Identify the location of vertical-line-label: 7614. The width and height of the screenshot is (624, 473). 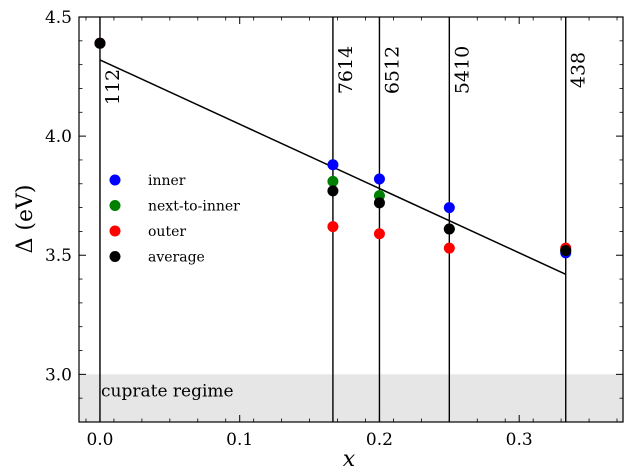
(346, 70).